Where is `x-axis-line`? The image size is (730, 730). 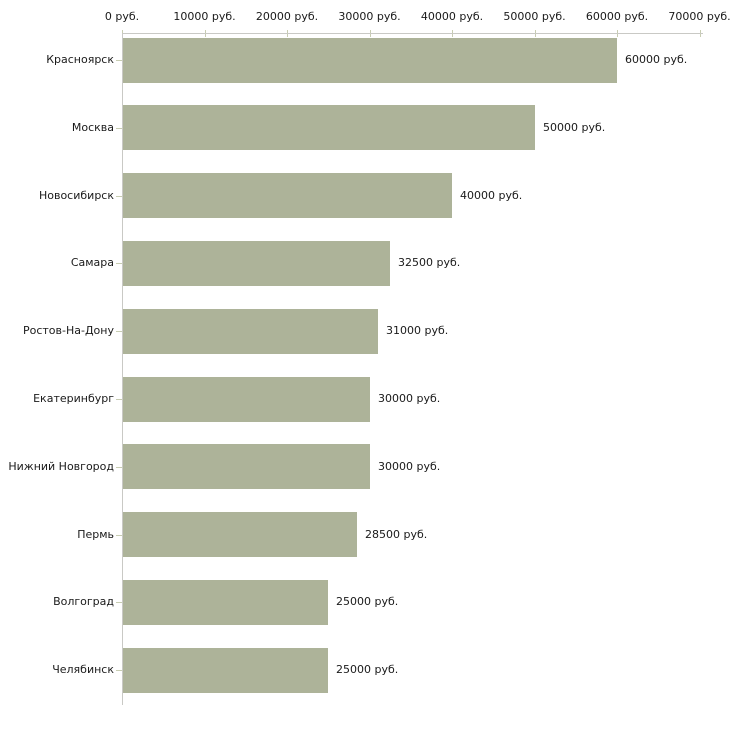
x-axis-line is located at coordinates (412, 33).